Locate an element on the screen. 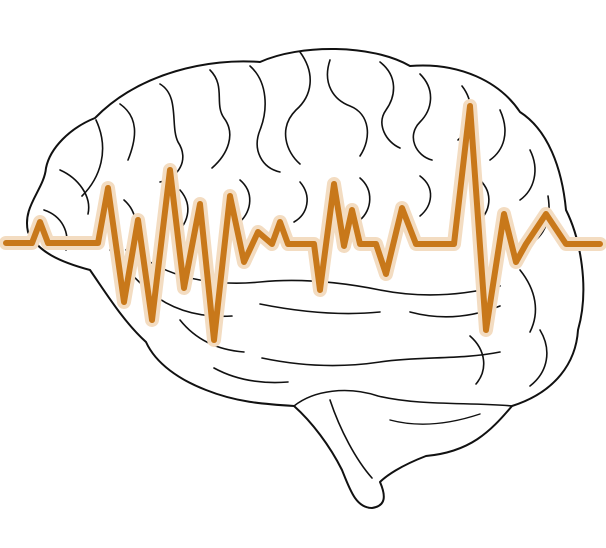 This screenshot has width=606, height=548. brain-stem-line is located at coordinates (351, 439).